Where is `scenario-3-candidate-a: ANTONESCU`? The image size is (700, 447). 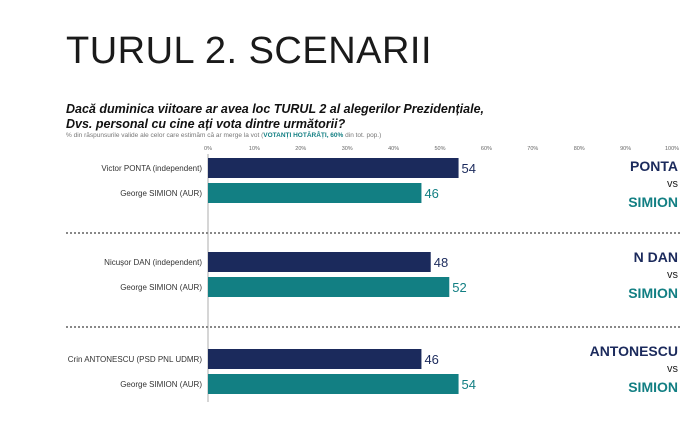 scenario-3-candidate-a: ANTONESCU is located at coordinates (633, 351).